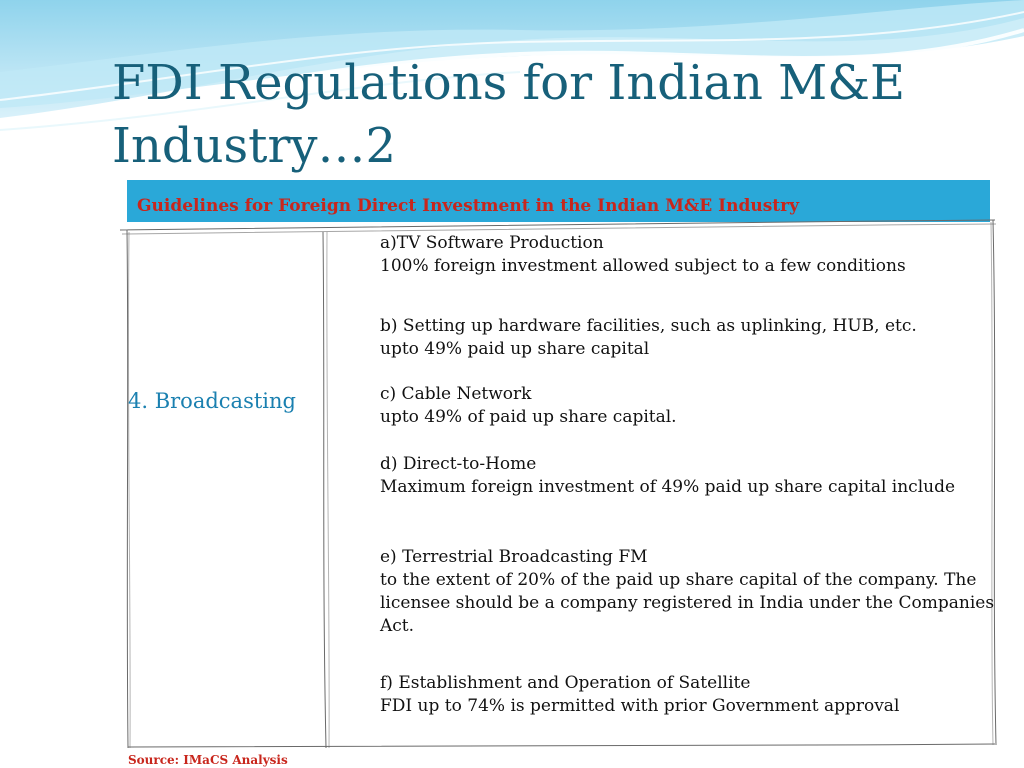 Image resolution: width=1024 pixels, height=768 pixels. I want to click on guideline-detail: upto 49% paid up share capital, so click(515, 349).